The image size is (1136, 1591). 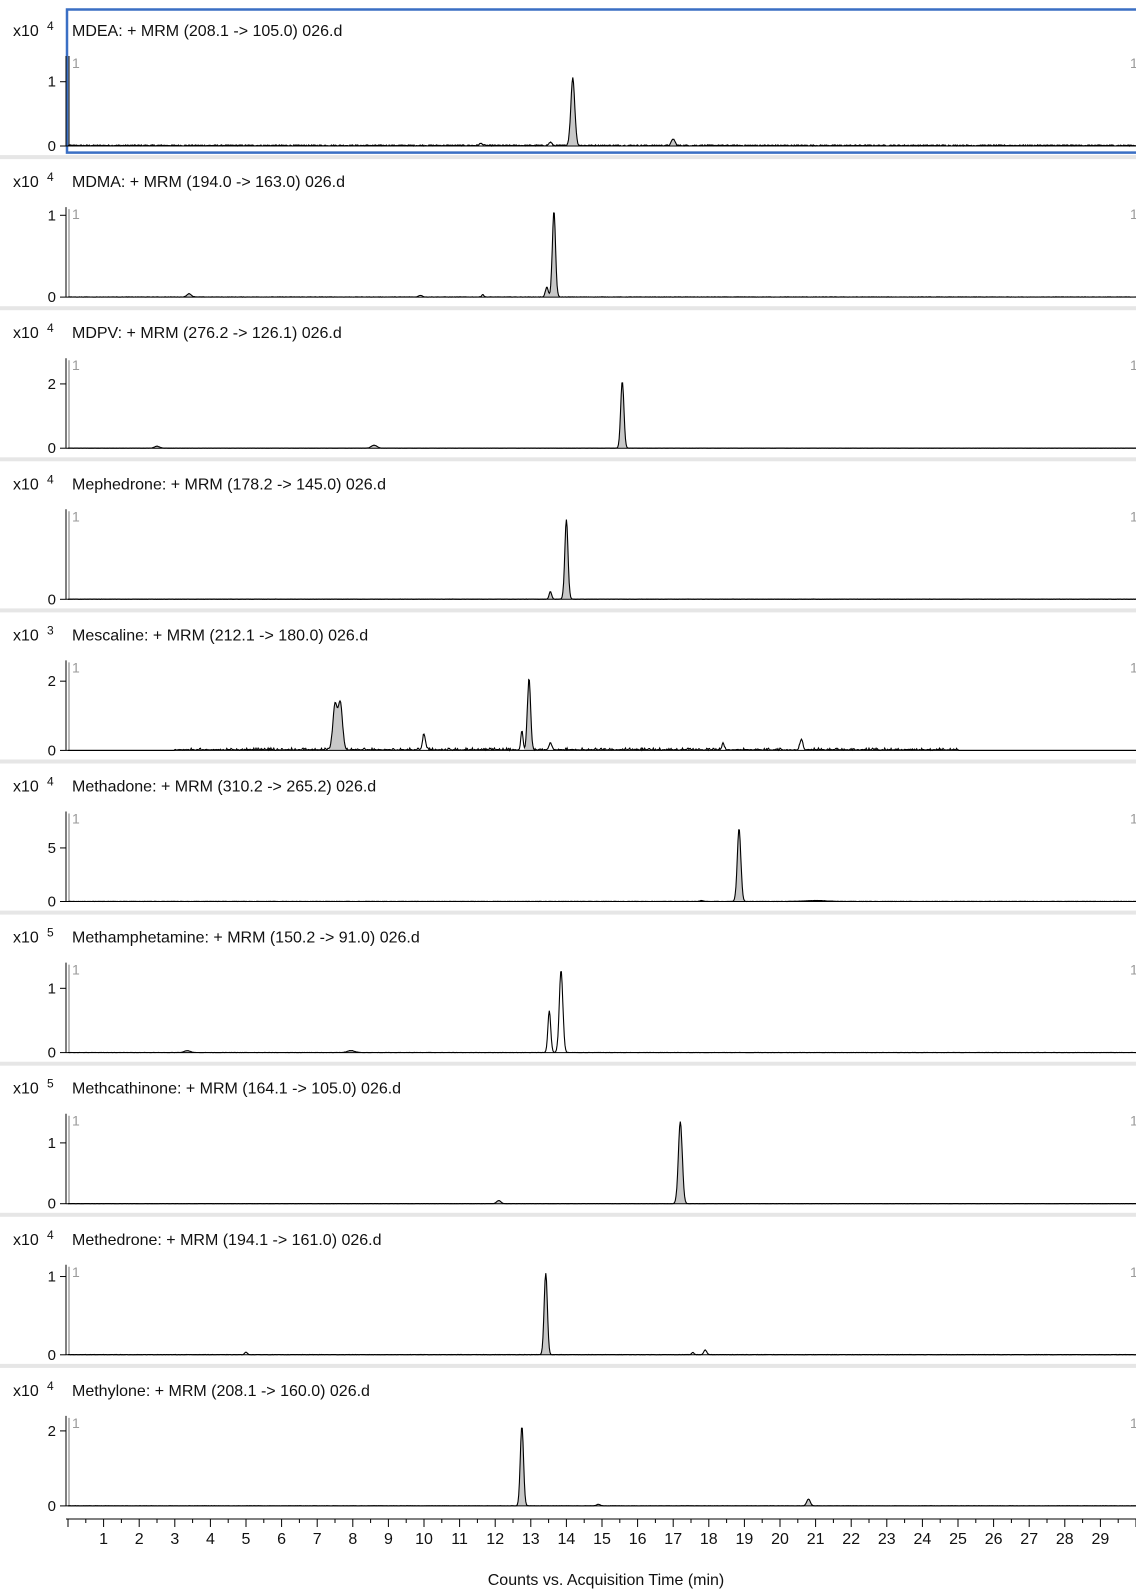 I want to click on x-tick-label: 22, so click(x=851, y=1539).